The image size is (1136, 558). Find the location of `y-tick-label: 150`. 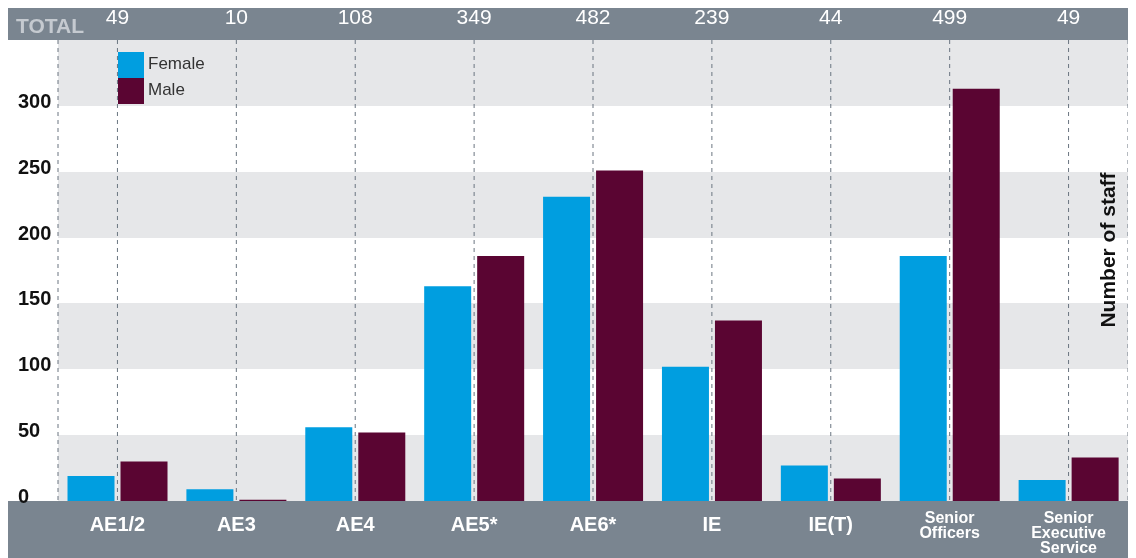

y-tick-label: 150 is located at coordinates (35, 298).